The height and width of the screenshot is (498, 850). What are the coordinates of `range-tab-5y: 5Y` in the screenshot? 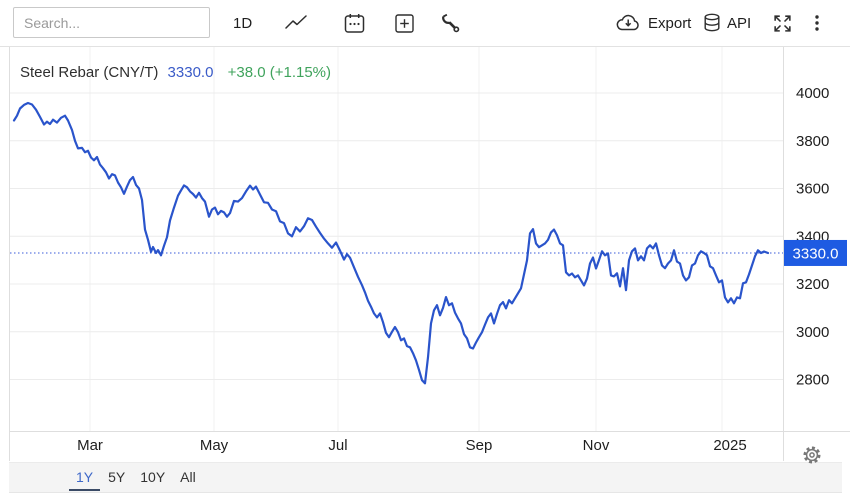 It's located at (117, 477).